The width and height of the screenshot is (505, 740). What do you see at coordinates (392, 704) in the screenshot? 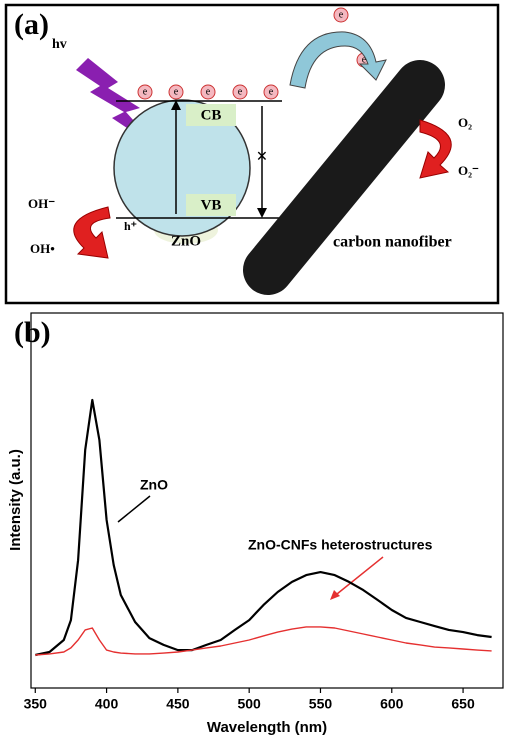
I see `x-tick-label: 600` at bounding box center [392, 704].